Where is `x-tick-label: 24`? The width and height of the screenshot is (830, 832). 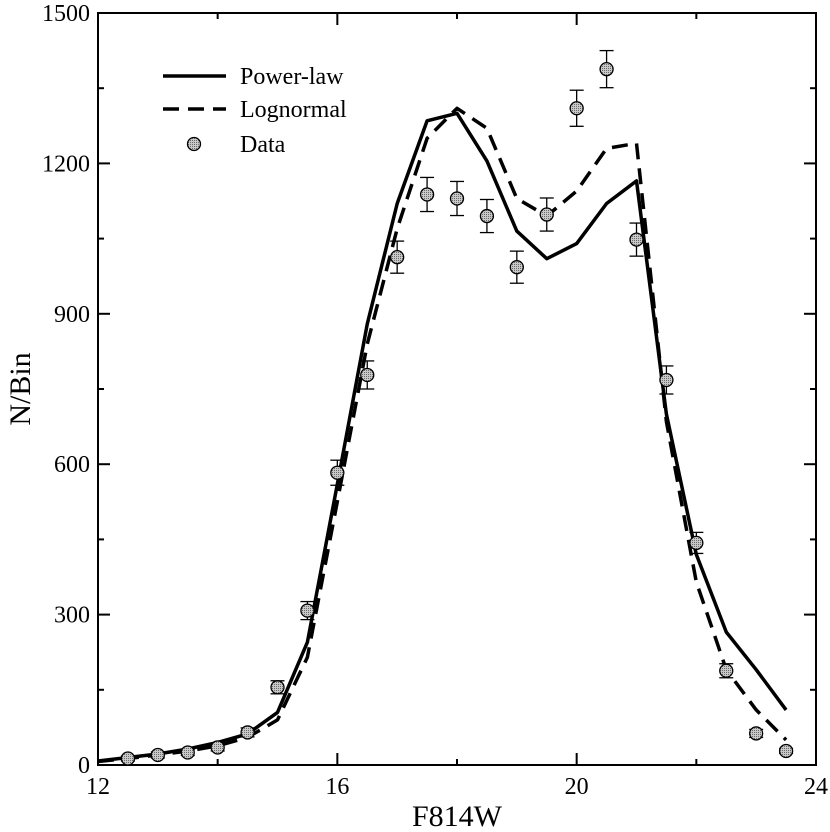
x-tick-label: 24 is located at coordinates (816, 787).